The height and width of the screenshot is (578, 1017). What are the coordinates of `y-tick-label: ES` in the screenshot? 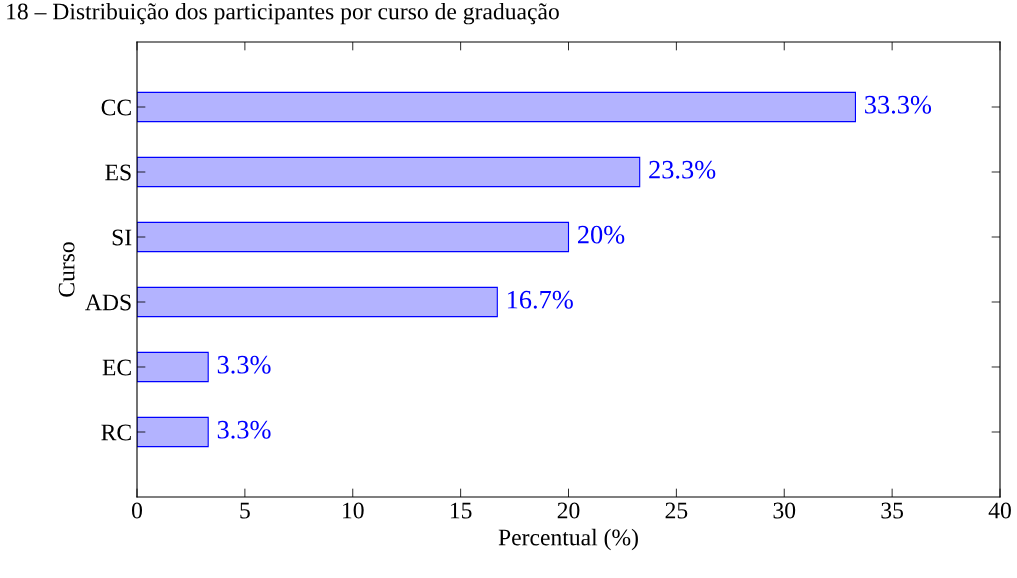 It's located at (118, 172).